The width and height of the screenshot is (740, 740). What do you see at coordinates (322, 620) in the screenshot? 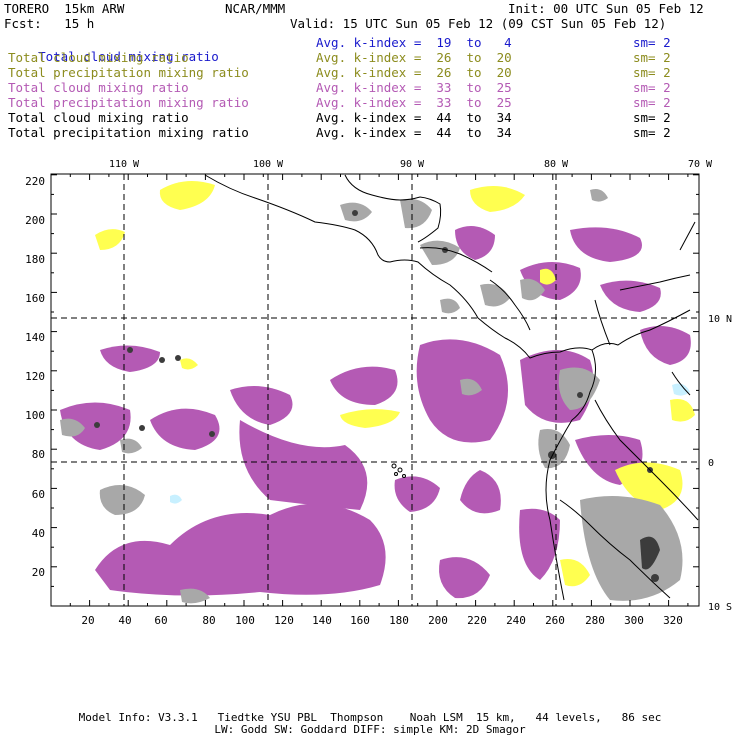
I see `x-tick-label: 140` at bounding box center [322, 620].